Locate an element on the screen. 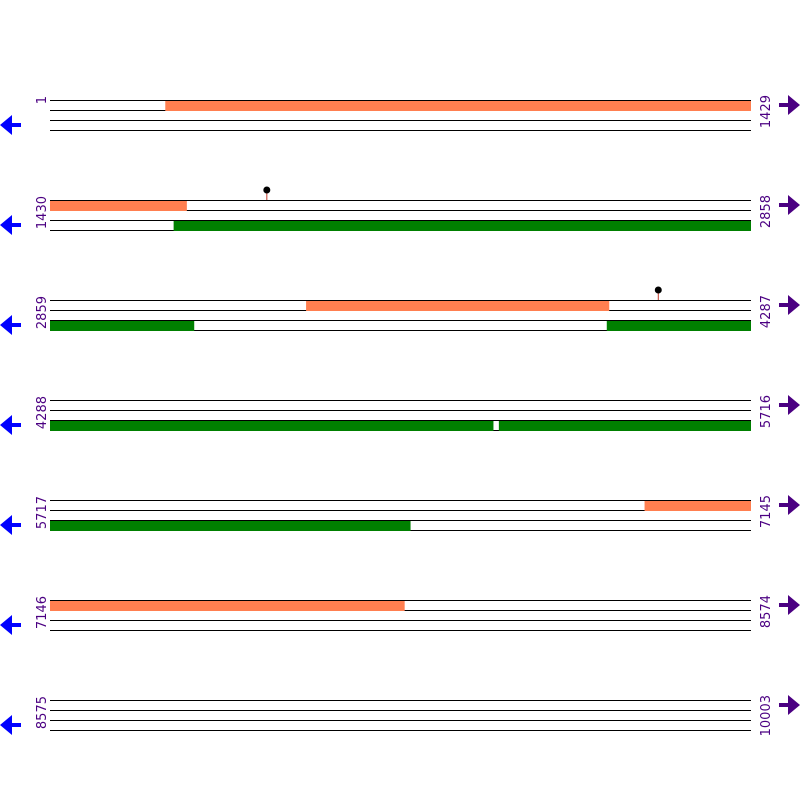 The width and height of the screenshot is (800, 800). start-position-label: 8575 is located at coordinates (42, 712).